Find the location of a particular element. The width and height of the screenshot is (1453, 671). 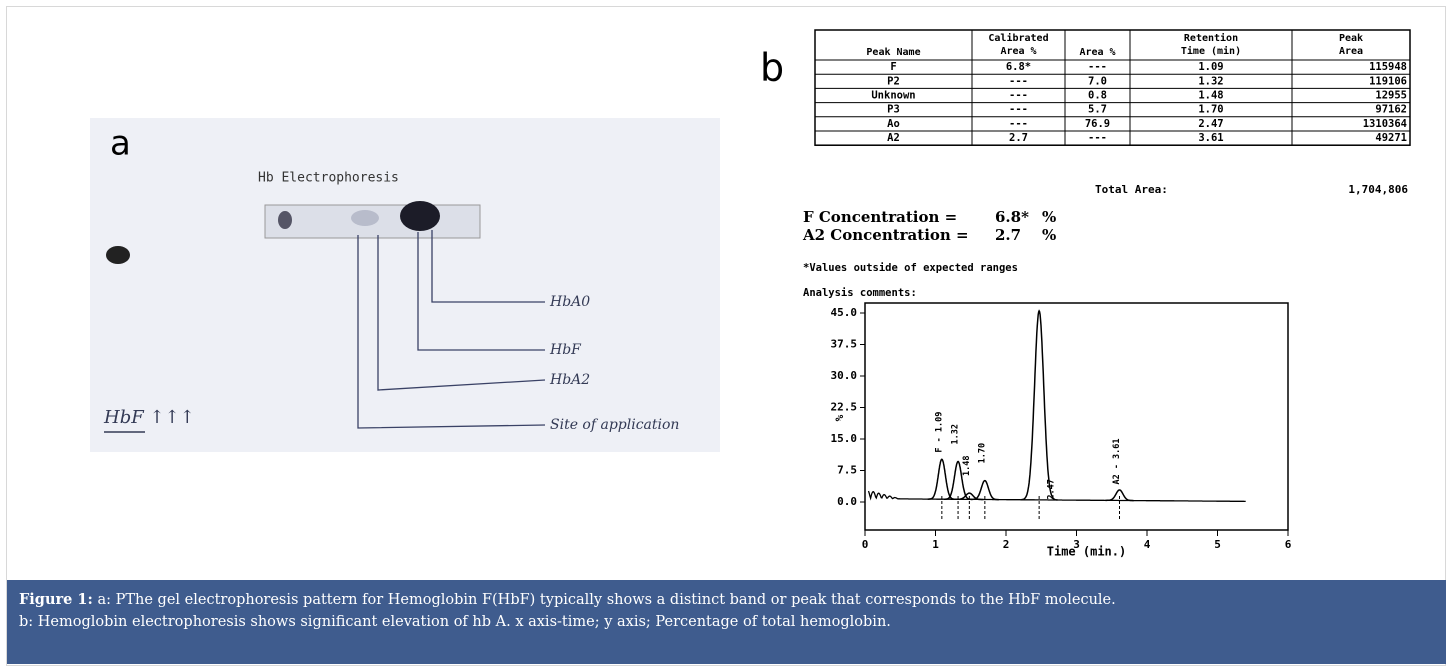

total-area-value: 1,704,806 is located at coordinates (1378, 189).